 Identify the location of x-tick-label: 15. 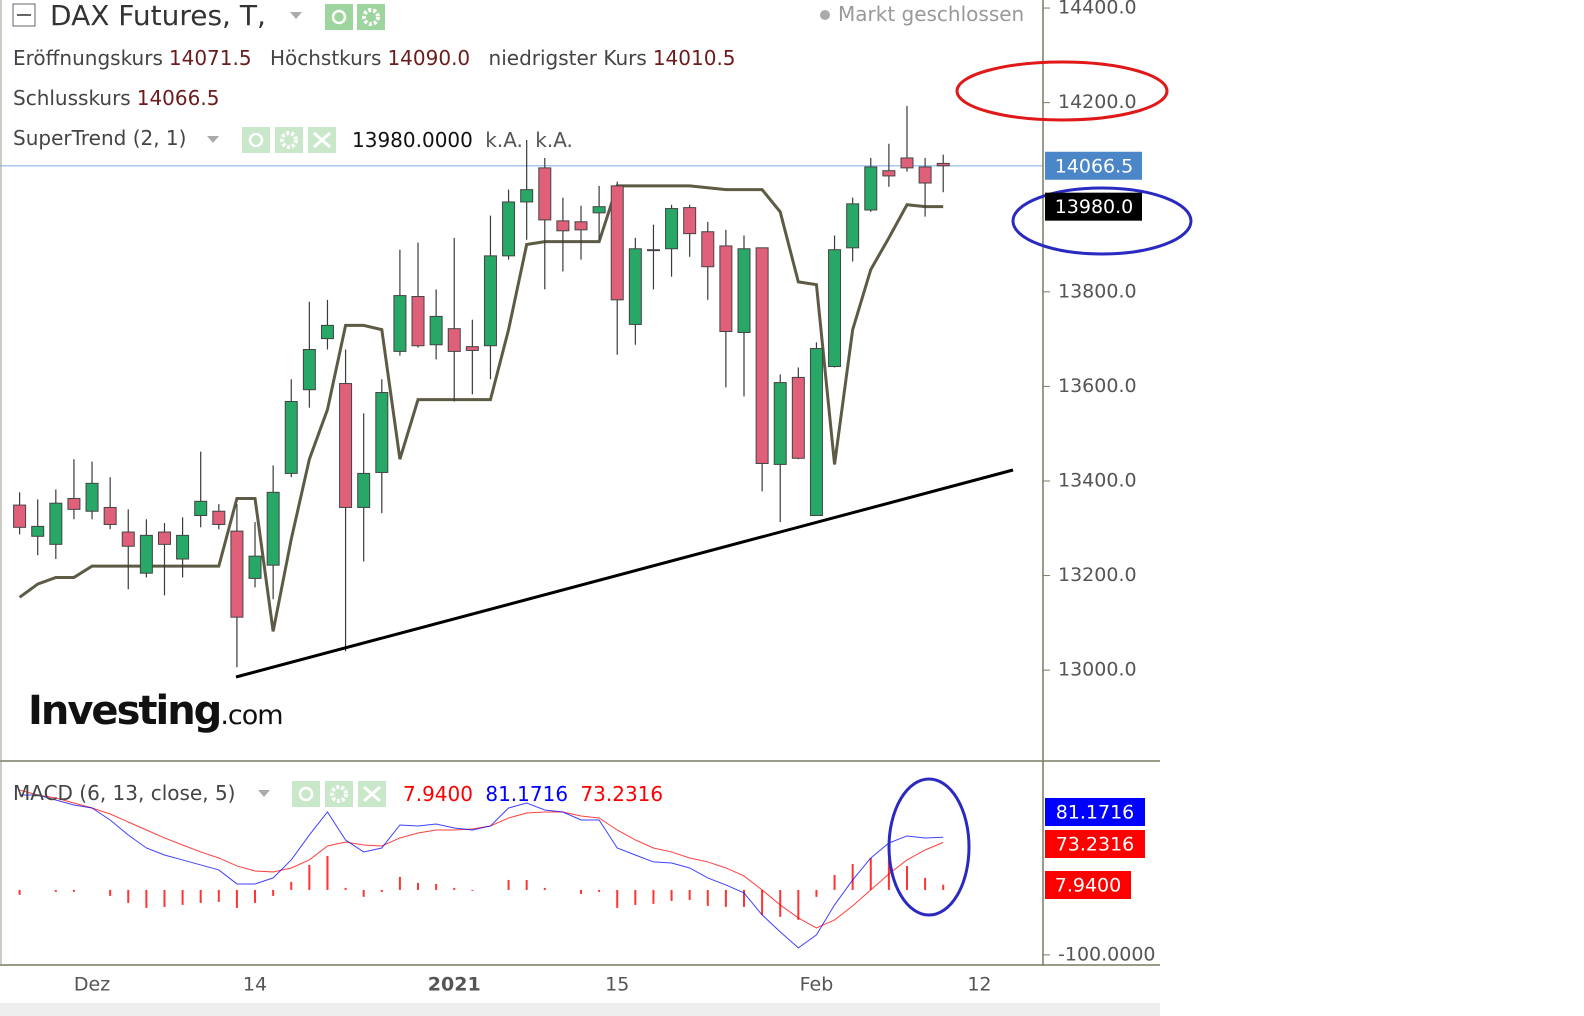
(617, 985).